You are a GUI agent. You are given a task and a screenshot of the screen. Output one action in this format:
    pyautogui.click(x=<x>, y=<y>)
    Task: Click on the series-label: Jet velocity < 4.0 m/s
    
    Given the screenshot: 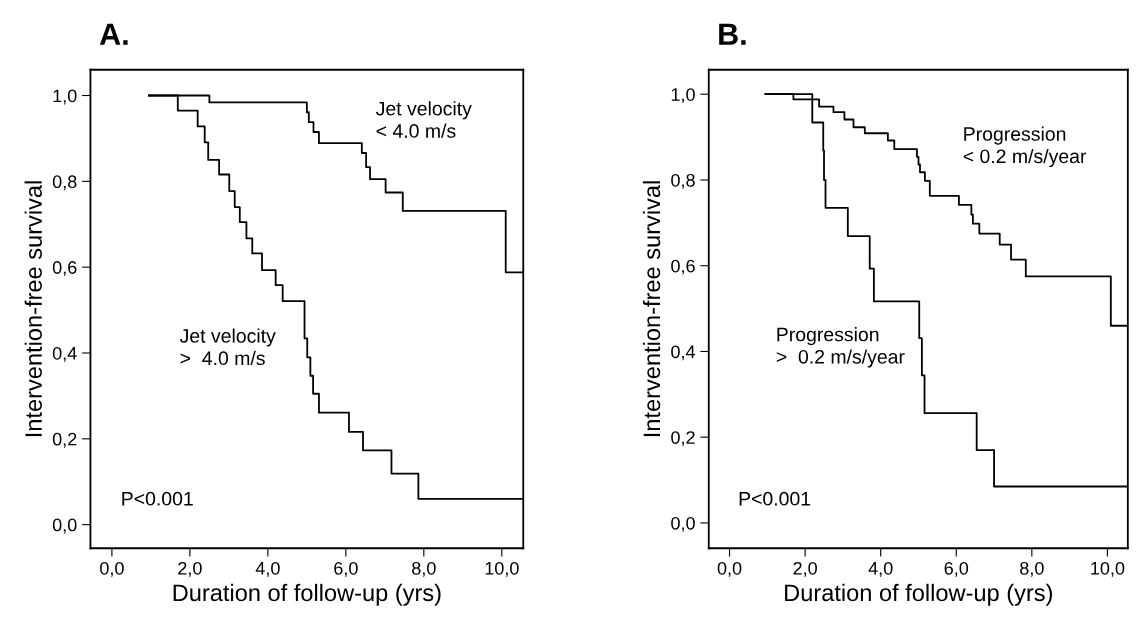 What is the action you would take?
    pyautogui.click(x=423, y=119)
    